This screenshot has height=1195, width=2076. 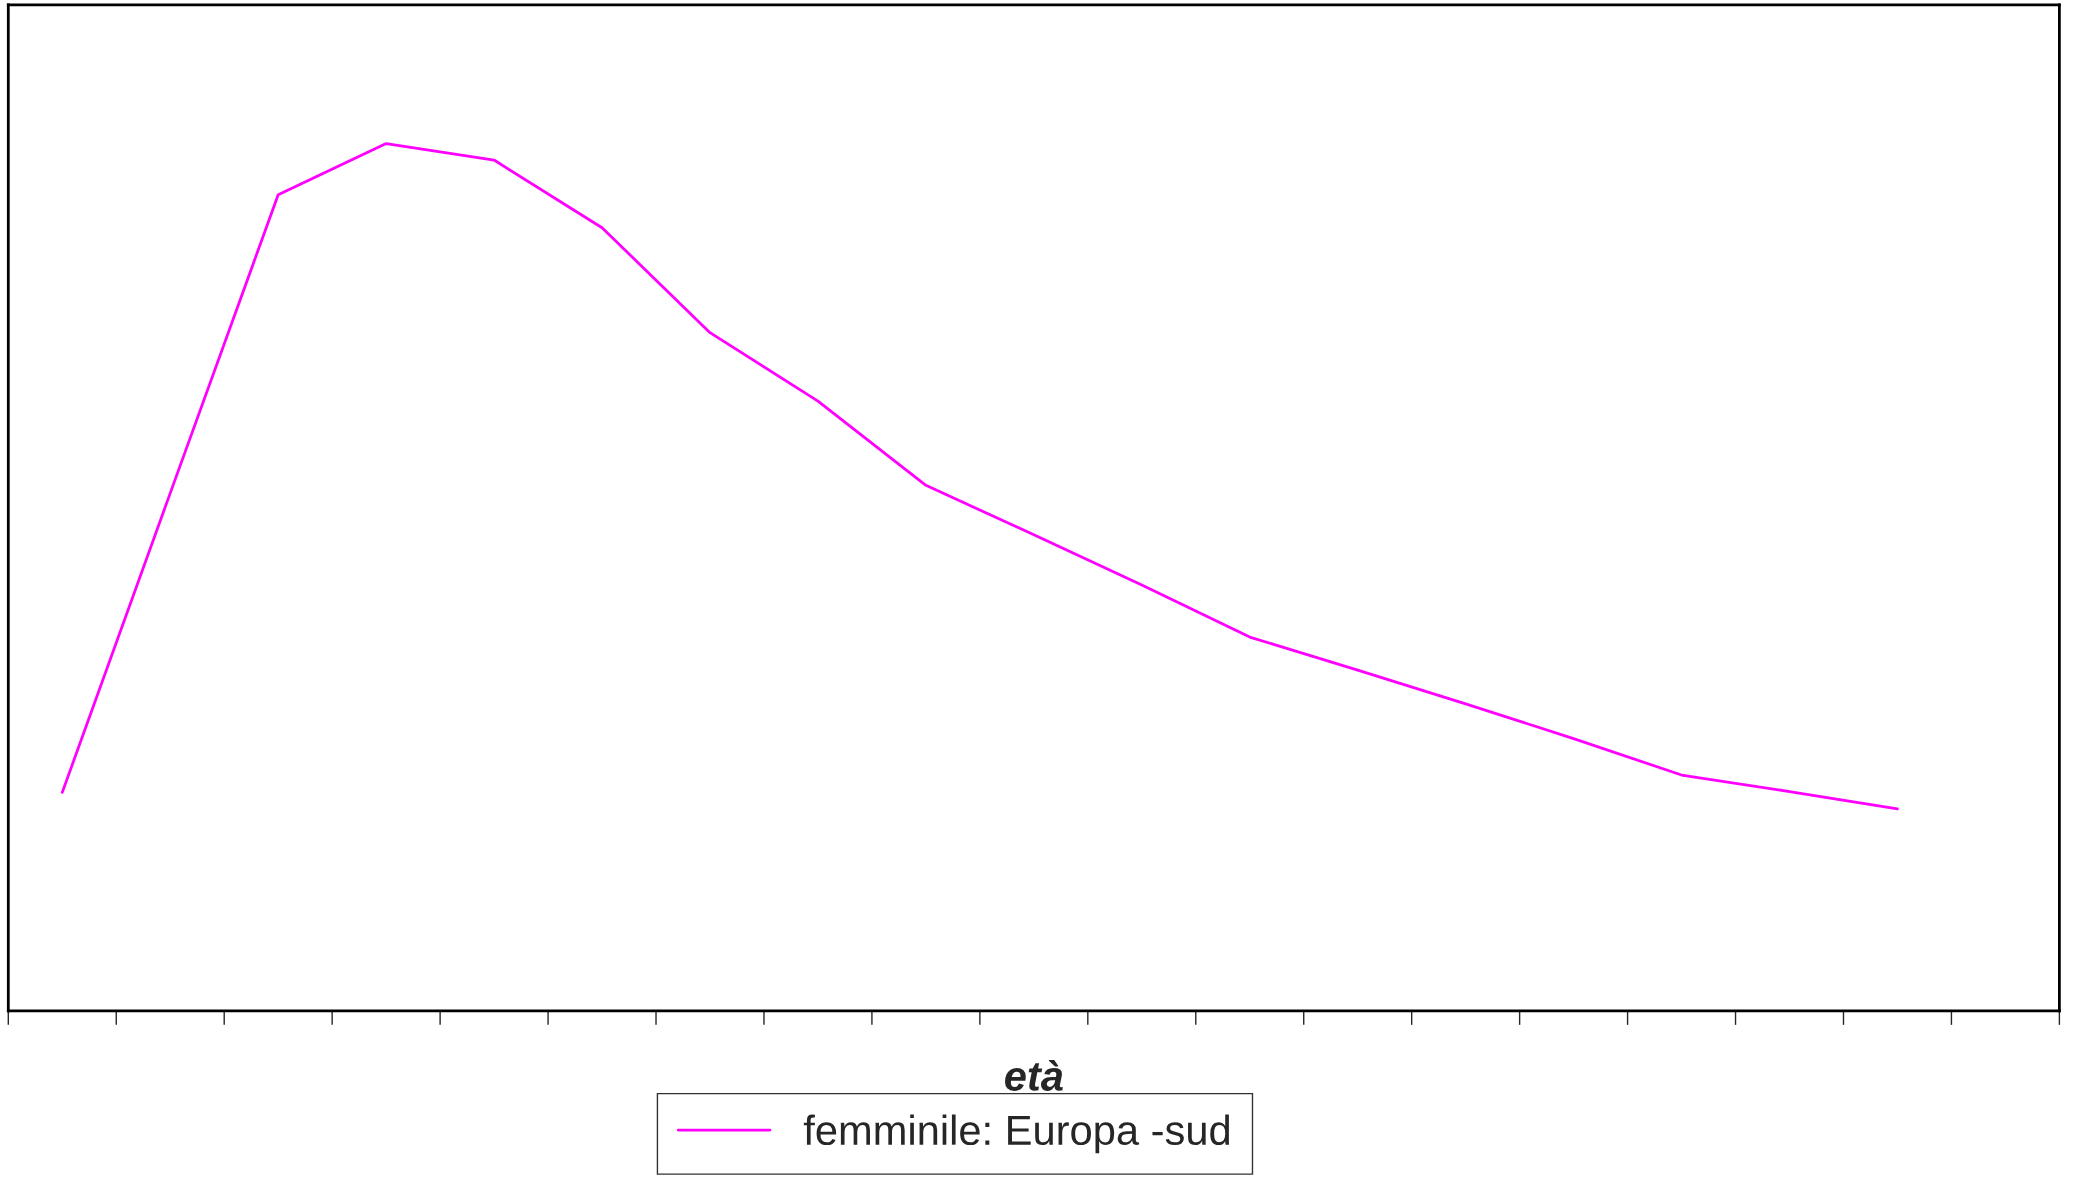 What do you see at coordinates (1016, 1134) in the screenshot?
I see `legend-label: femminile: Europa -sud` at bounding box center [1016, 1134].